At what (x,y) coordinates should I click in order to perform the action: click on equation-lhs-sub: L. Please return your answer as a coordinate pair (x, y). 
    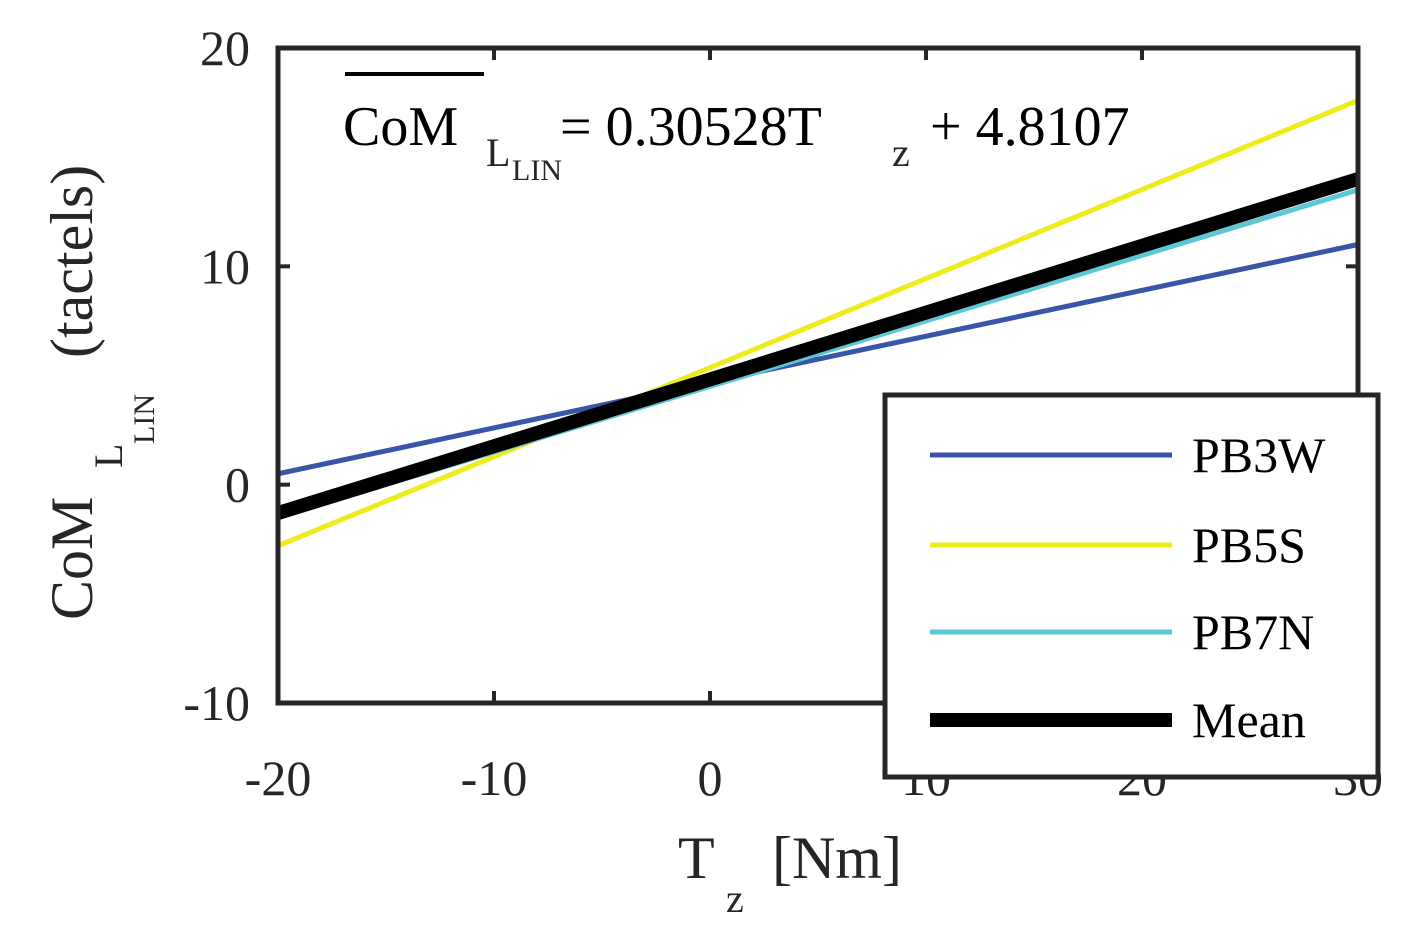
    Looking at the image, I should click on (498, 152).